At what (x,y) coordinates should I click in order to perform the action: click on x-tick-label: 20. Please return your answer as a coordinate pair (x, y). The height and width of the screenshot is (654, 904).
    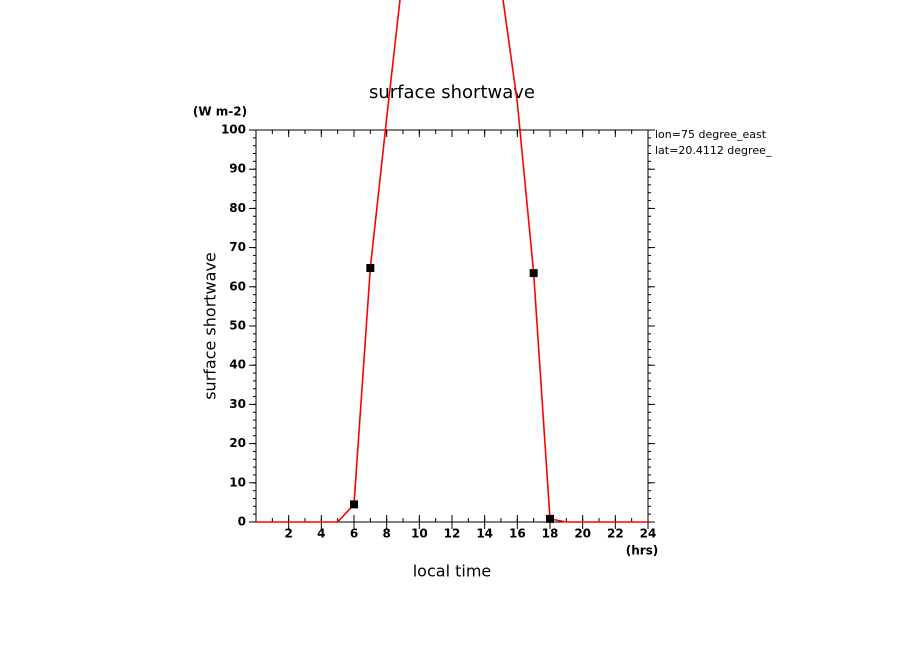
    Looking at the image, I should click on (582, 534).